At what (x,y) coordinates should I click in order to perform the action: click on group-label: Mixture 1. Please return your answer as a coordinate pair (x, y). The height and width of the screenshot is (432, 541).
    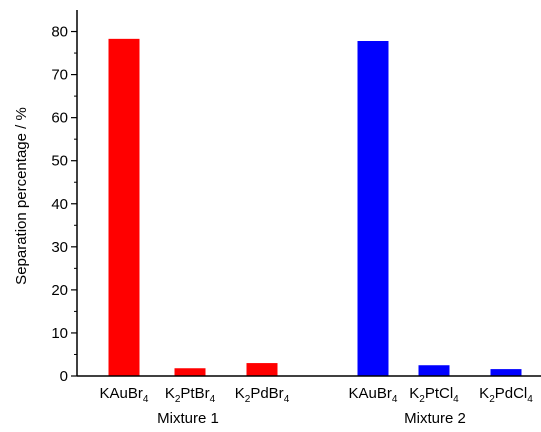
    Looking at the image, I should click on (188, 418).